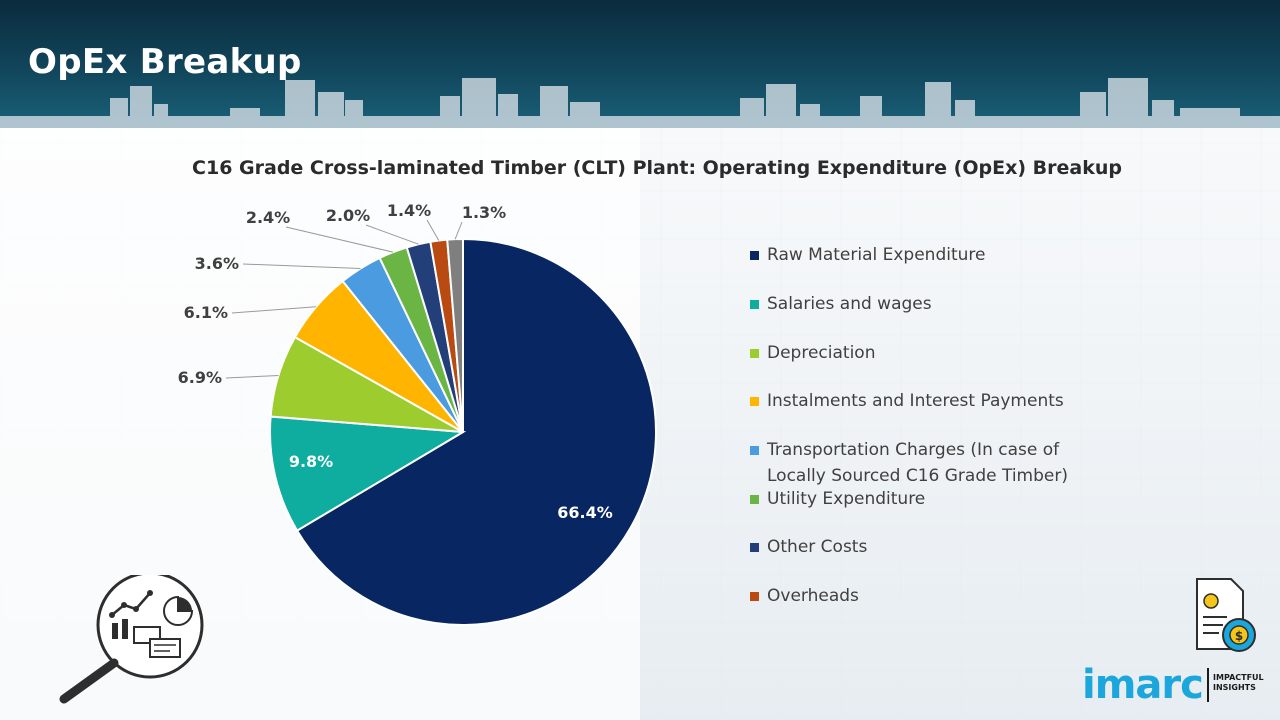 The height and width of the screenshot is (720, 1280). Describe the element at coordinates (849, 304) in the screenshot. I see `legend-label-line: Salaries and wages` at that location.